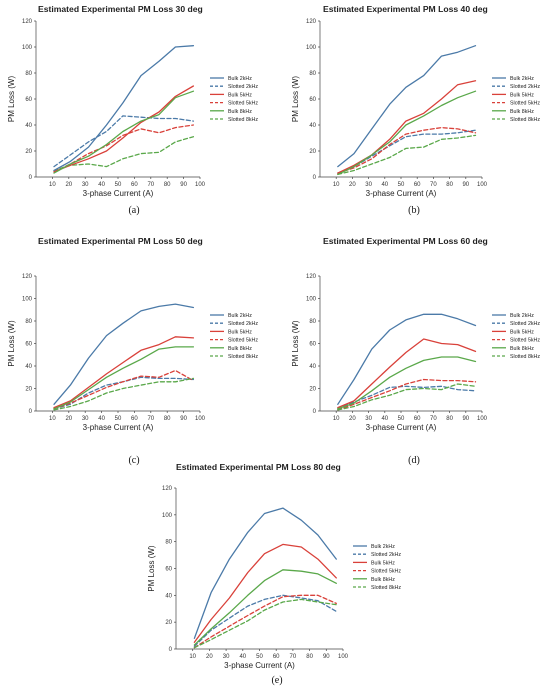 This screenshot has width=550, height=693. Describe the element at coordinates (120, 241) in the screenshot. I see `chart-title: Estimated Experimental PM Loss 50 deg` at that location.